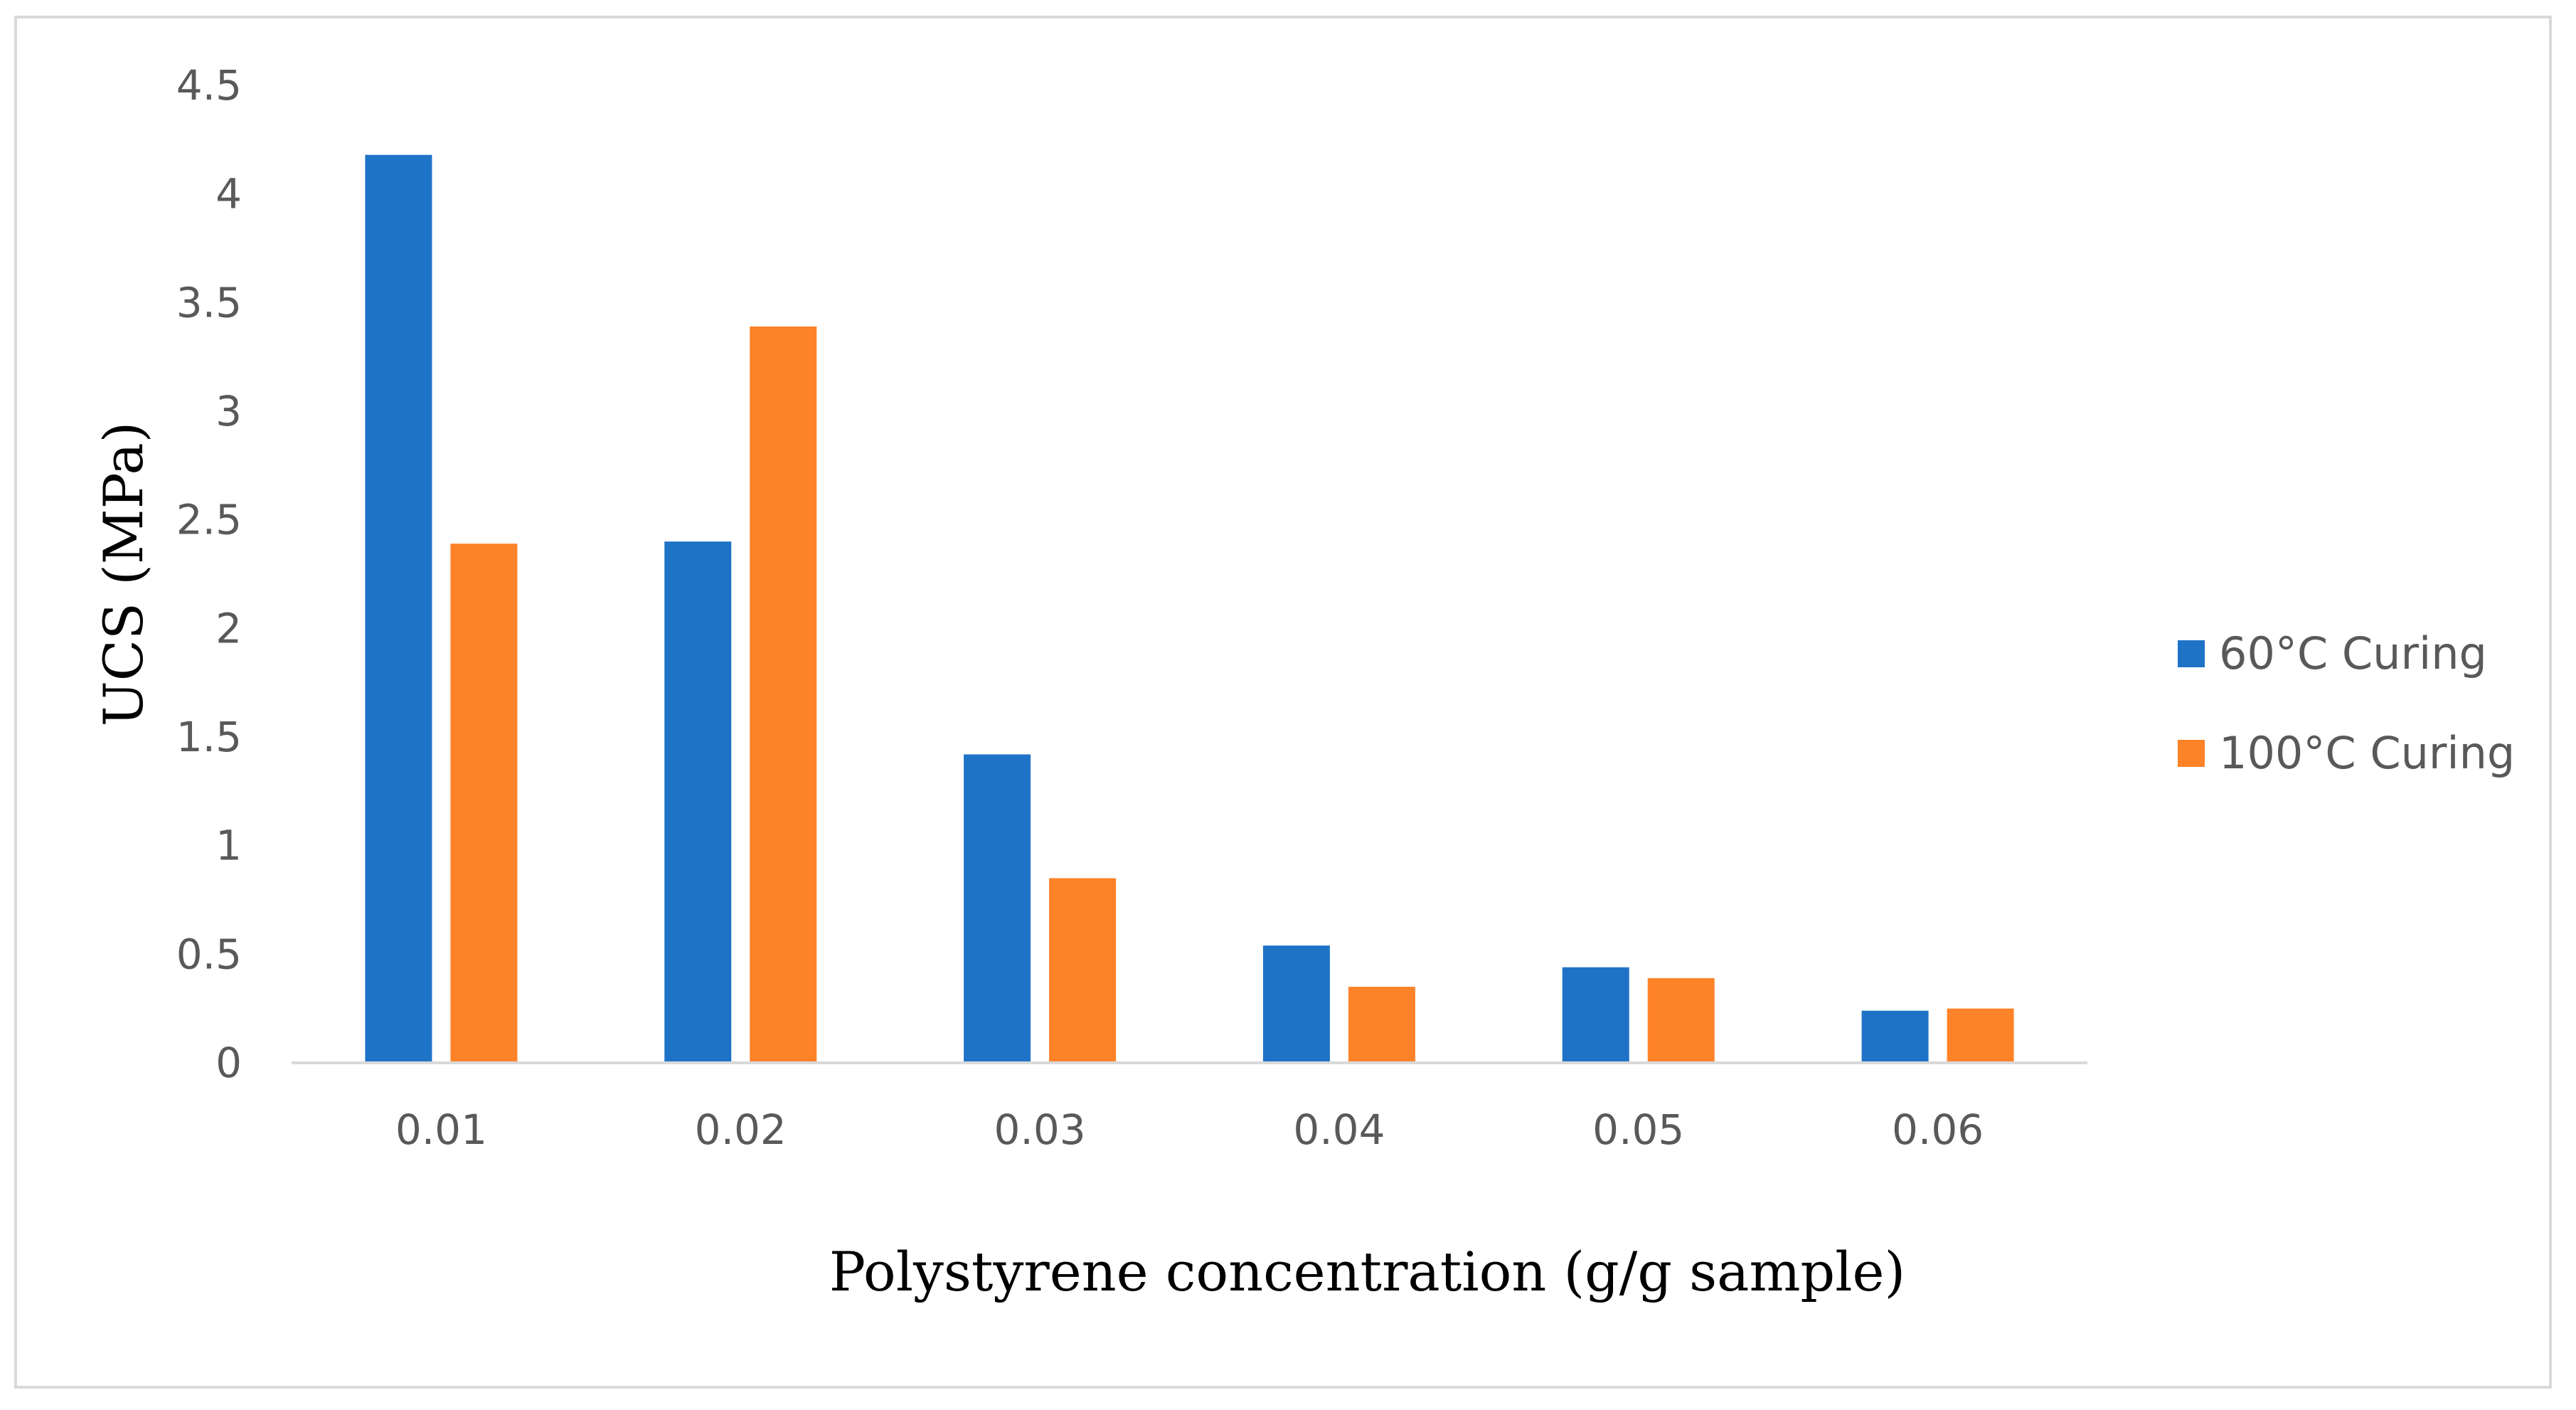 The height and width of the screenshot is (1410, 2576). What do you see at coordinates (228, 411) in the screenshot?
I see `y-tick-label: 3` at bounding box center [228, 411].